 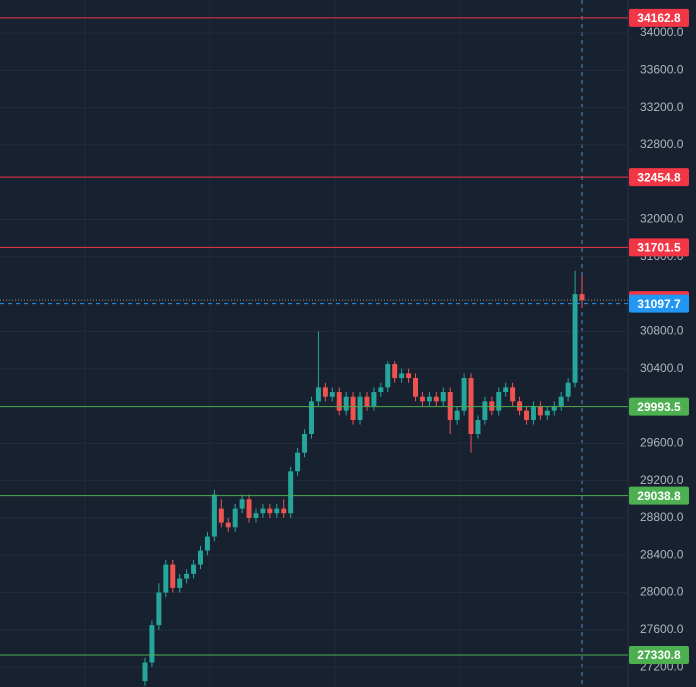 I want to click on level-label: 29038.8, so click(x=659, y=496).